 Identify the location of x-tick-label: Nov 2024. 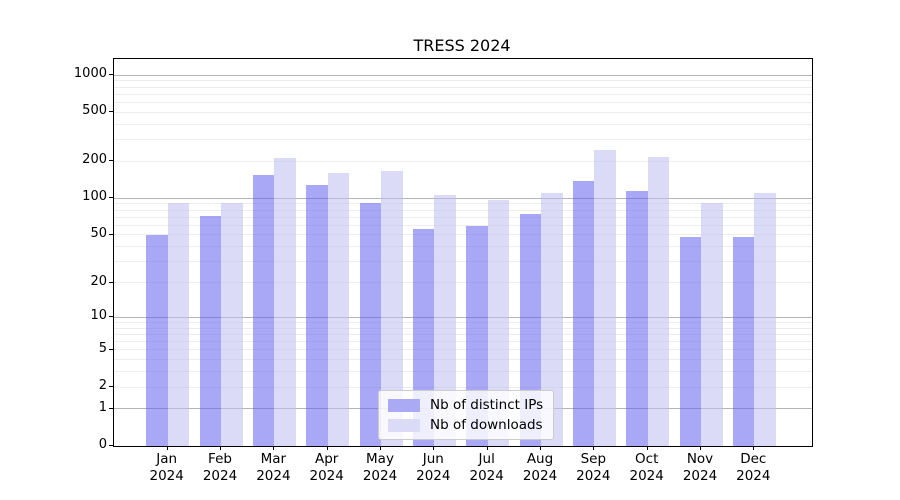
(700, 468).